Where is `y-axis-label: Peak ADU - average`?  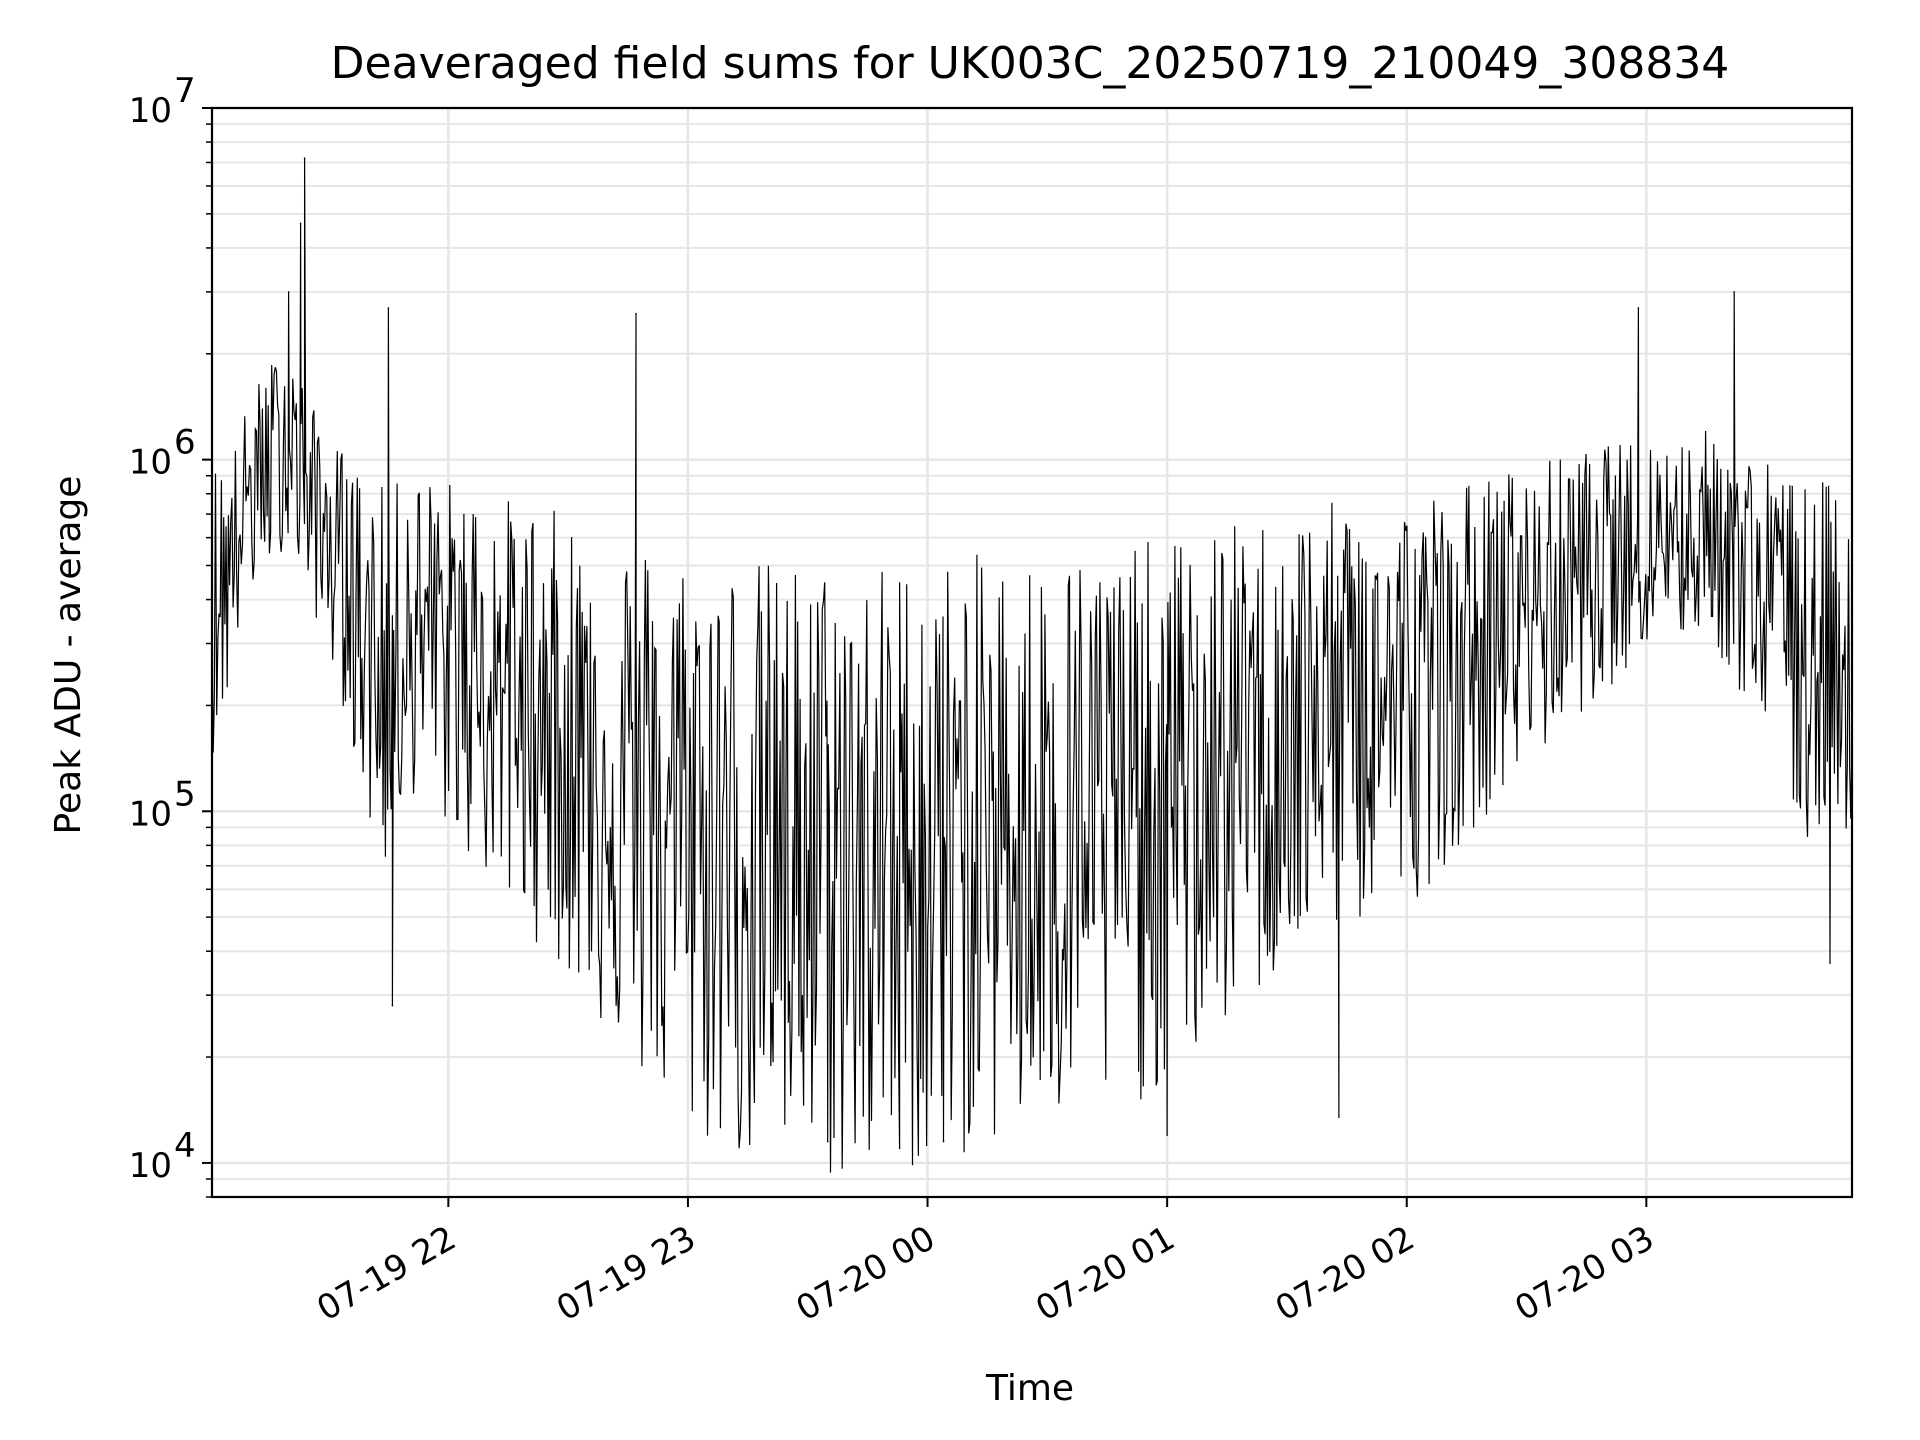 y-axis-label: Peak ADU - average is located at coordinates (68, 655).